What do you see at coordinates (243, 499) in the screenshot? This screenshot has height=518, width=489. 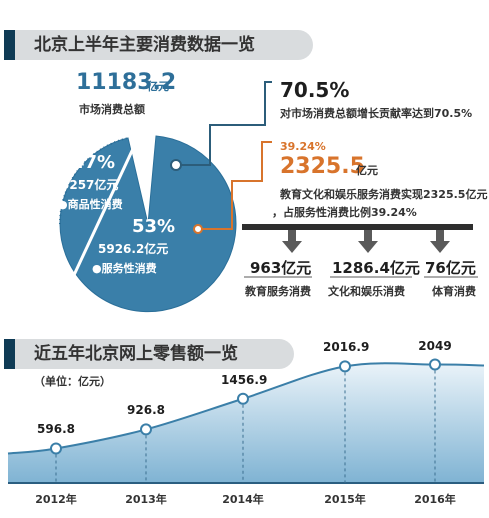 I see `x-tick-label: 2014年` at bounding box center [243, 499].